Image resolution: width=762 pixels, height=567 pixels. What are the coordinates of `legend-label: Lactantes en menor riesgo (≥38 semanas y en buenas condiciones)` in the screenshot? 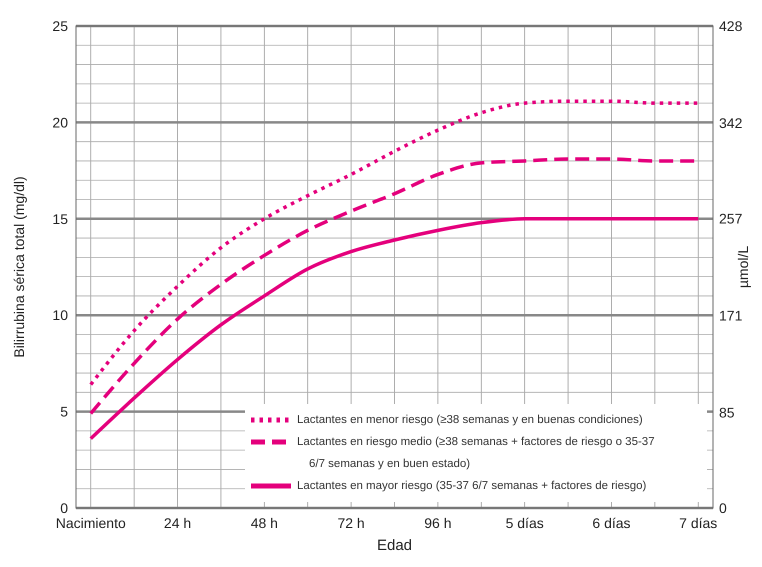 It's located at (470, 420).